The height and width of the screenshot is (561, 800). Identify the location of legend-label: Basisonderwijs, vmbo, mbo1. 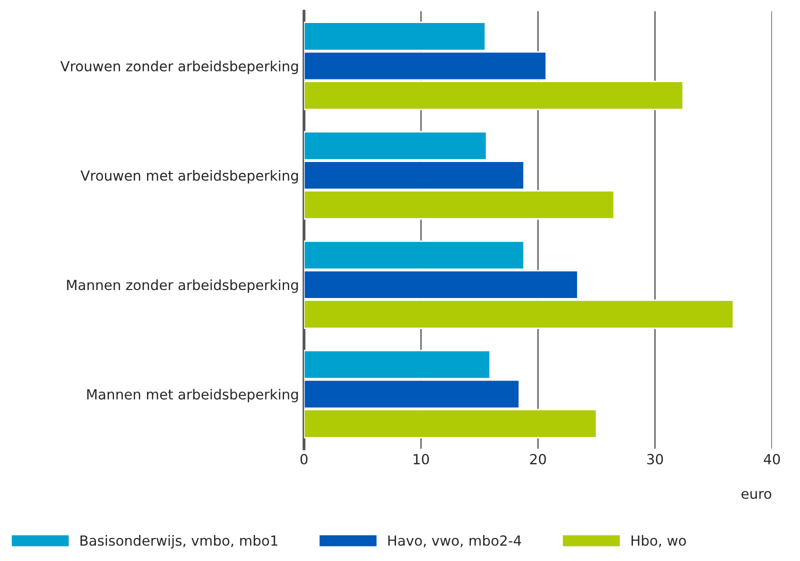
(179, 541).